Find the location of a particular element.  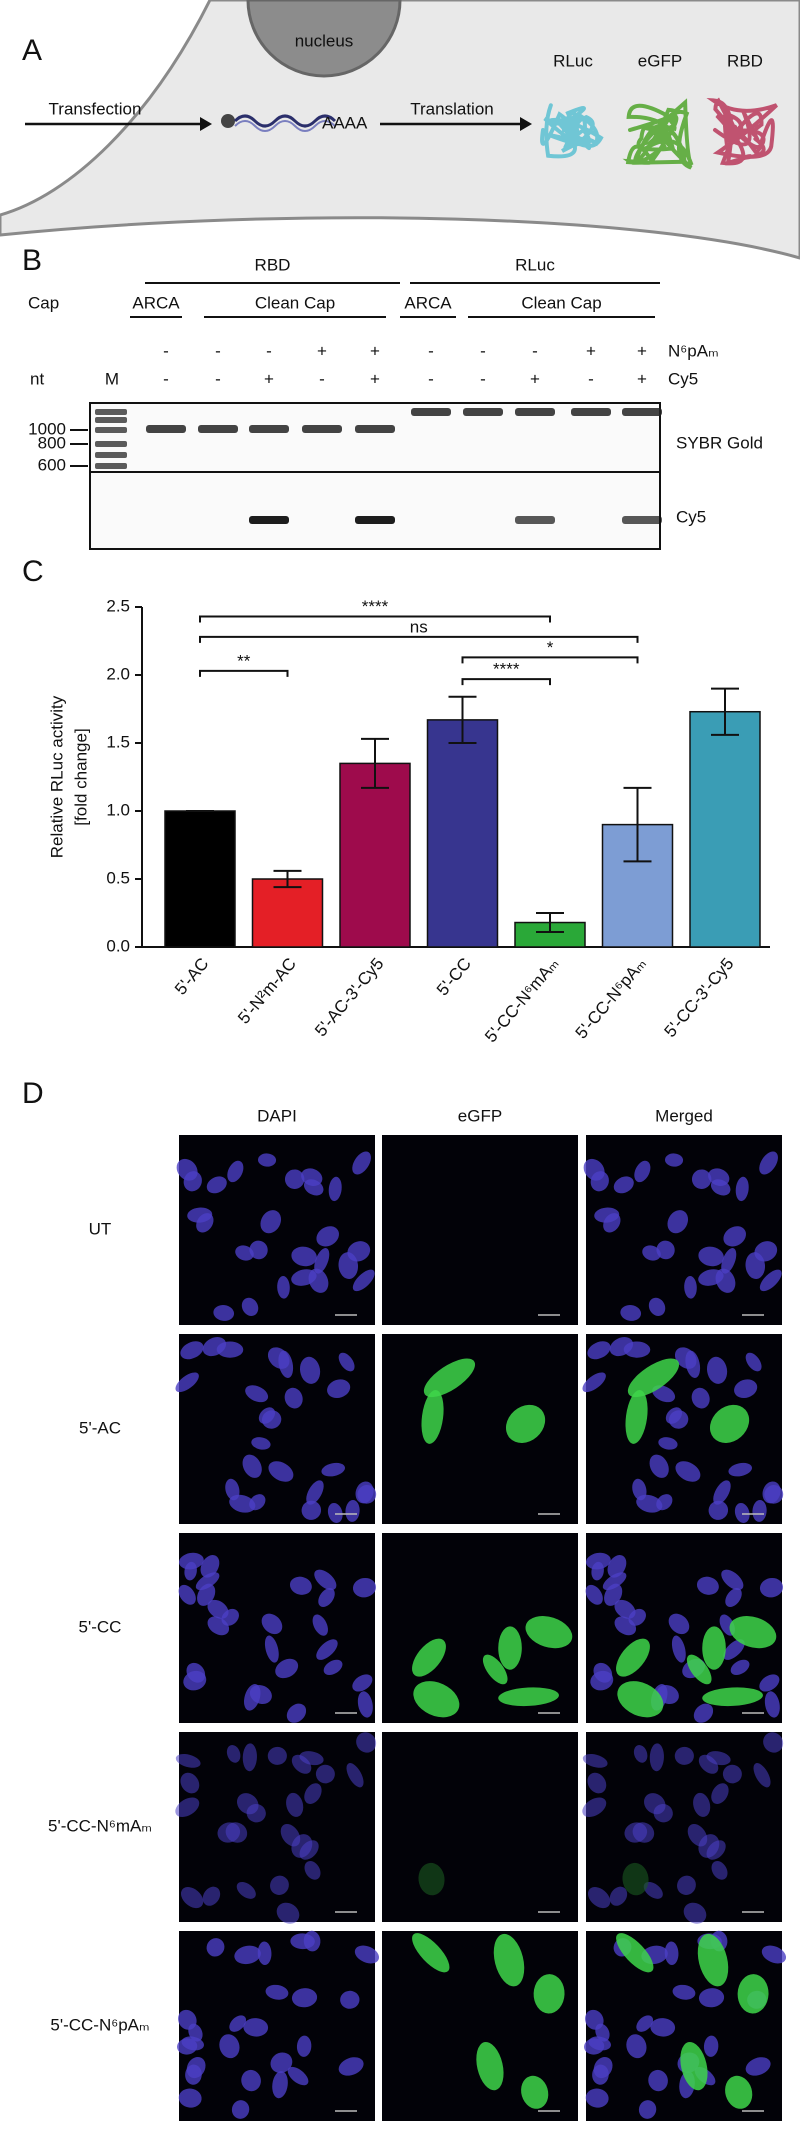

condition-label: 5'-CC-N⁶pAₘ is located at coordinates (99, 2024).